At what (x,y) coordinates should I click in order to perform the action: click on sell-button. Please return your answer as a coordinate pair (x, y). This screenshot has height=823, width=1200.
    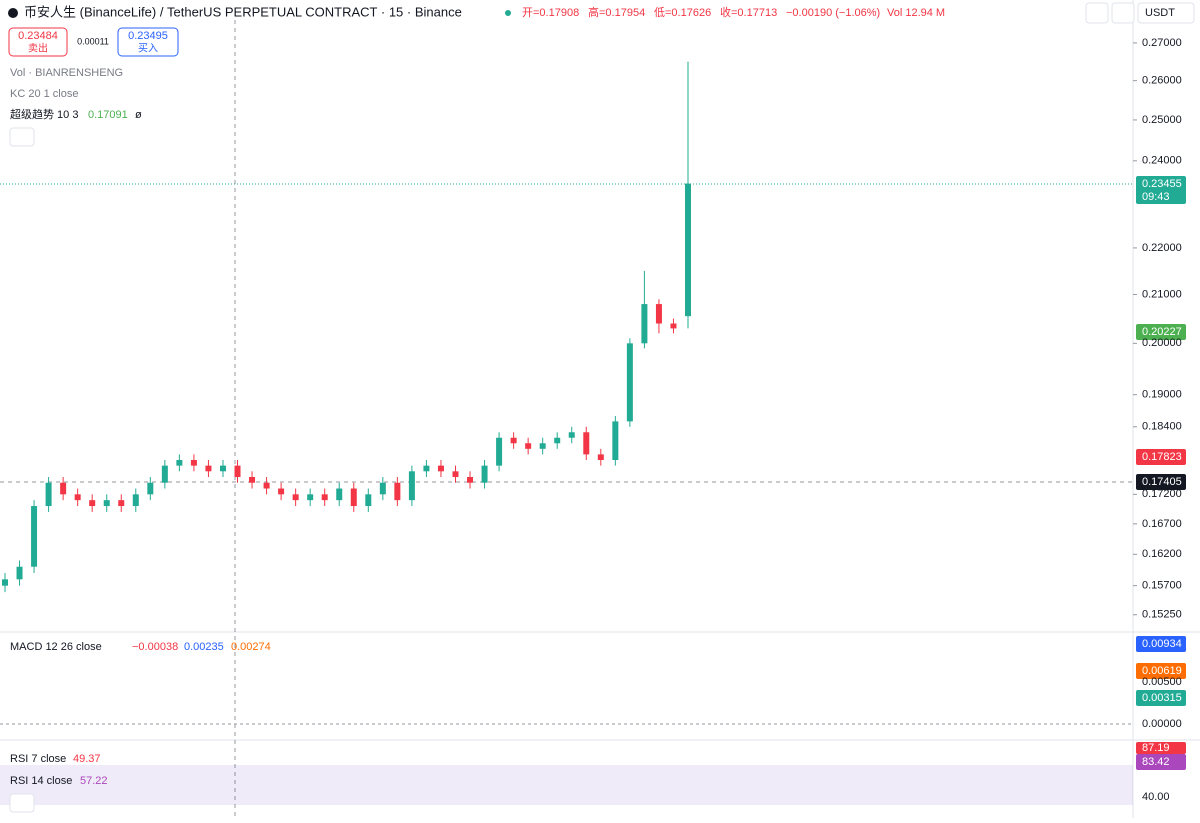
    Looking at the image, I should click on (38, 42).